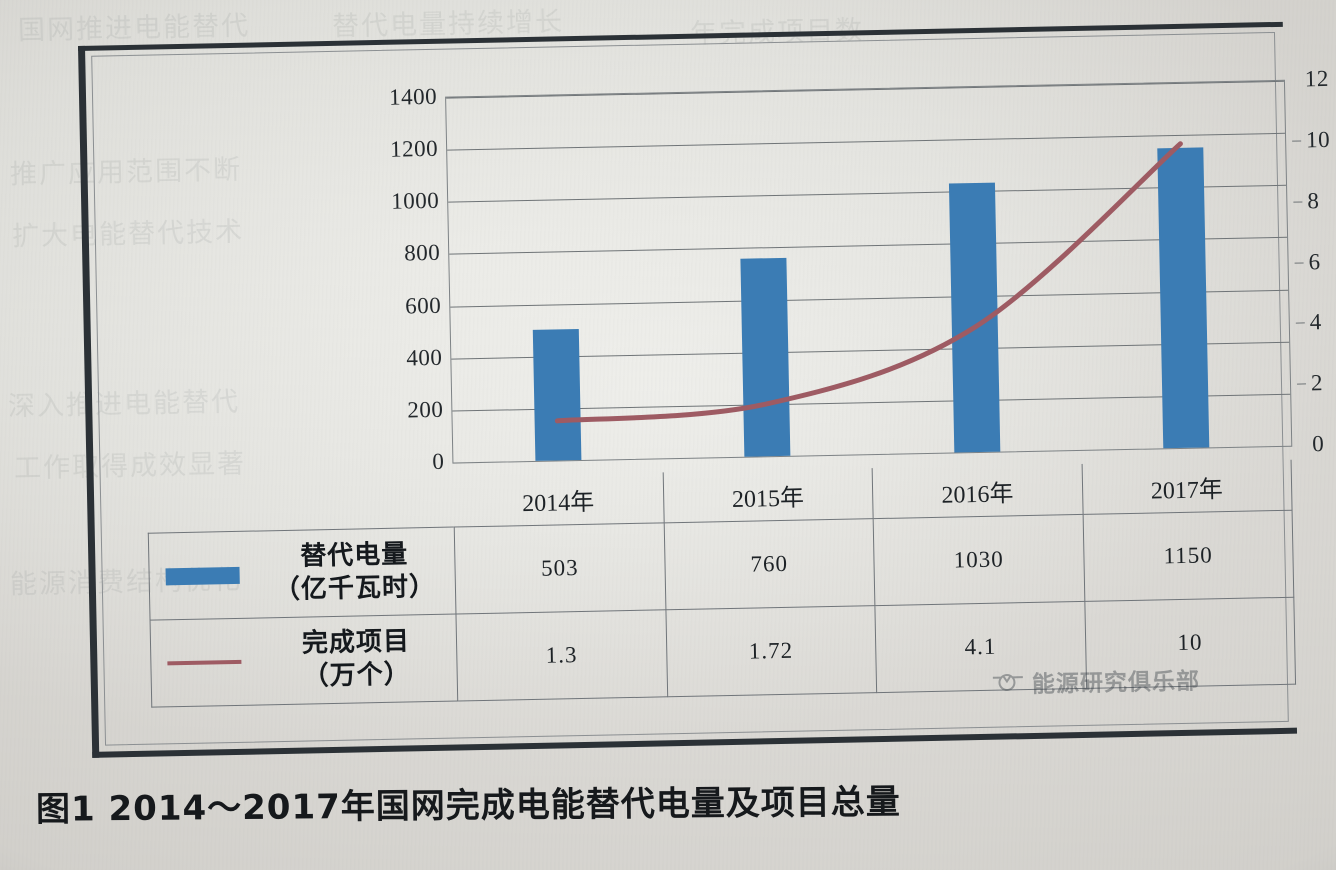  Describe the element at coordinates (1318, 139) in the screenshot. I see `y-right-tick-label: 10` at that location.